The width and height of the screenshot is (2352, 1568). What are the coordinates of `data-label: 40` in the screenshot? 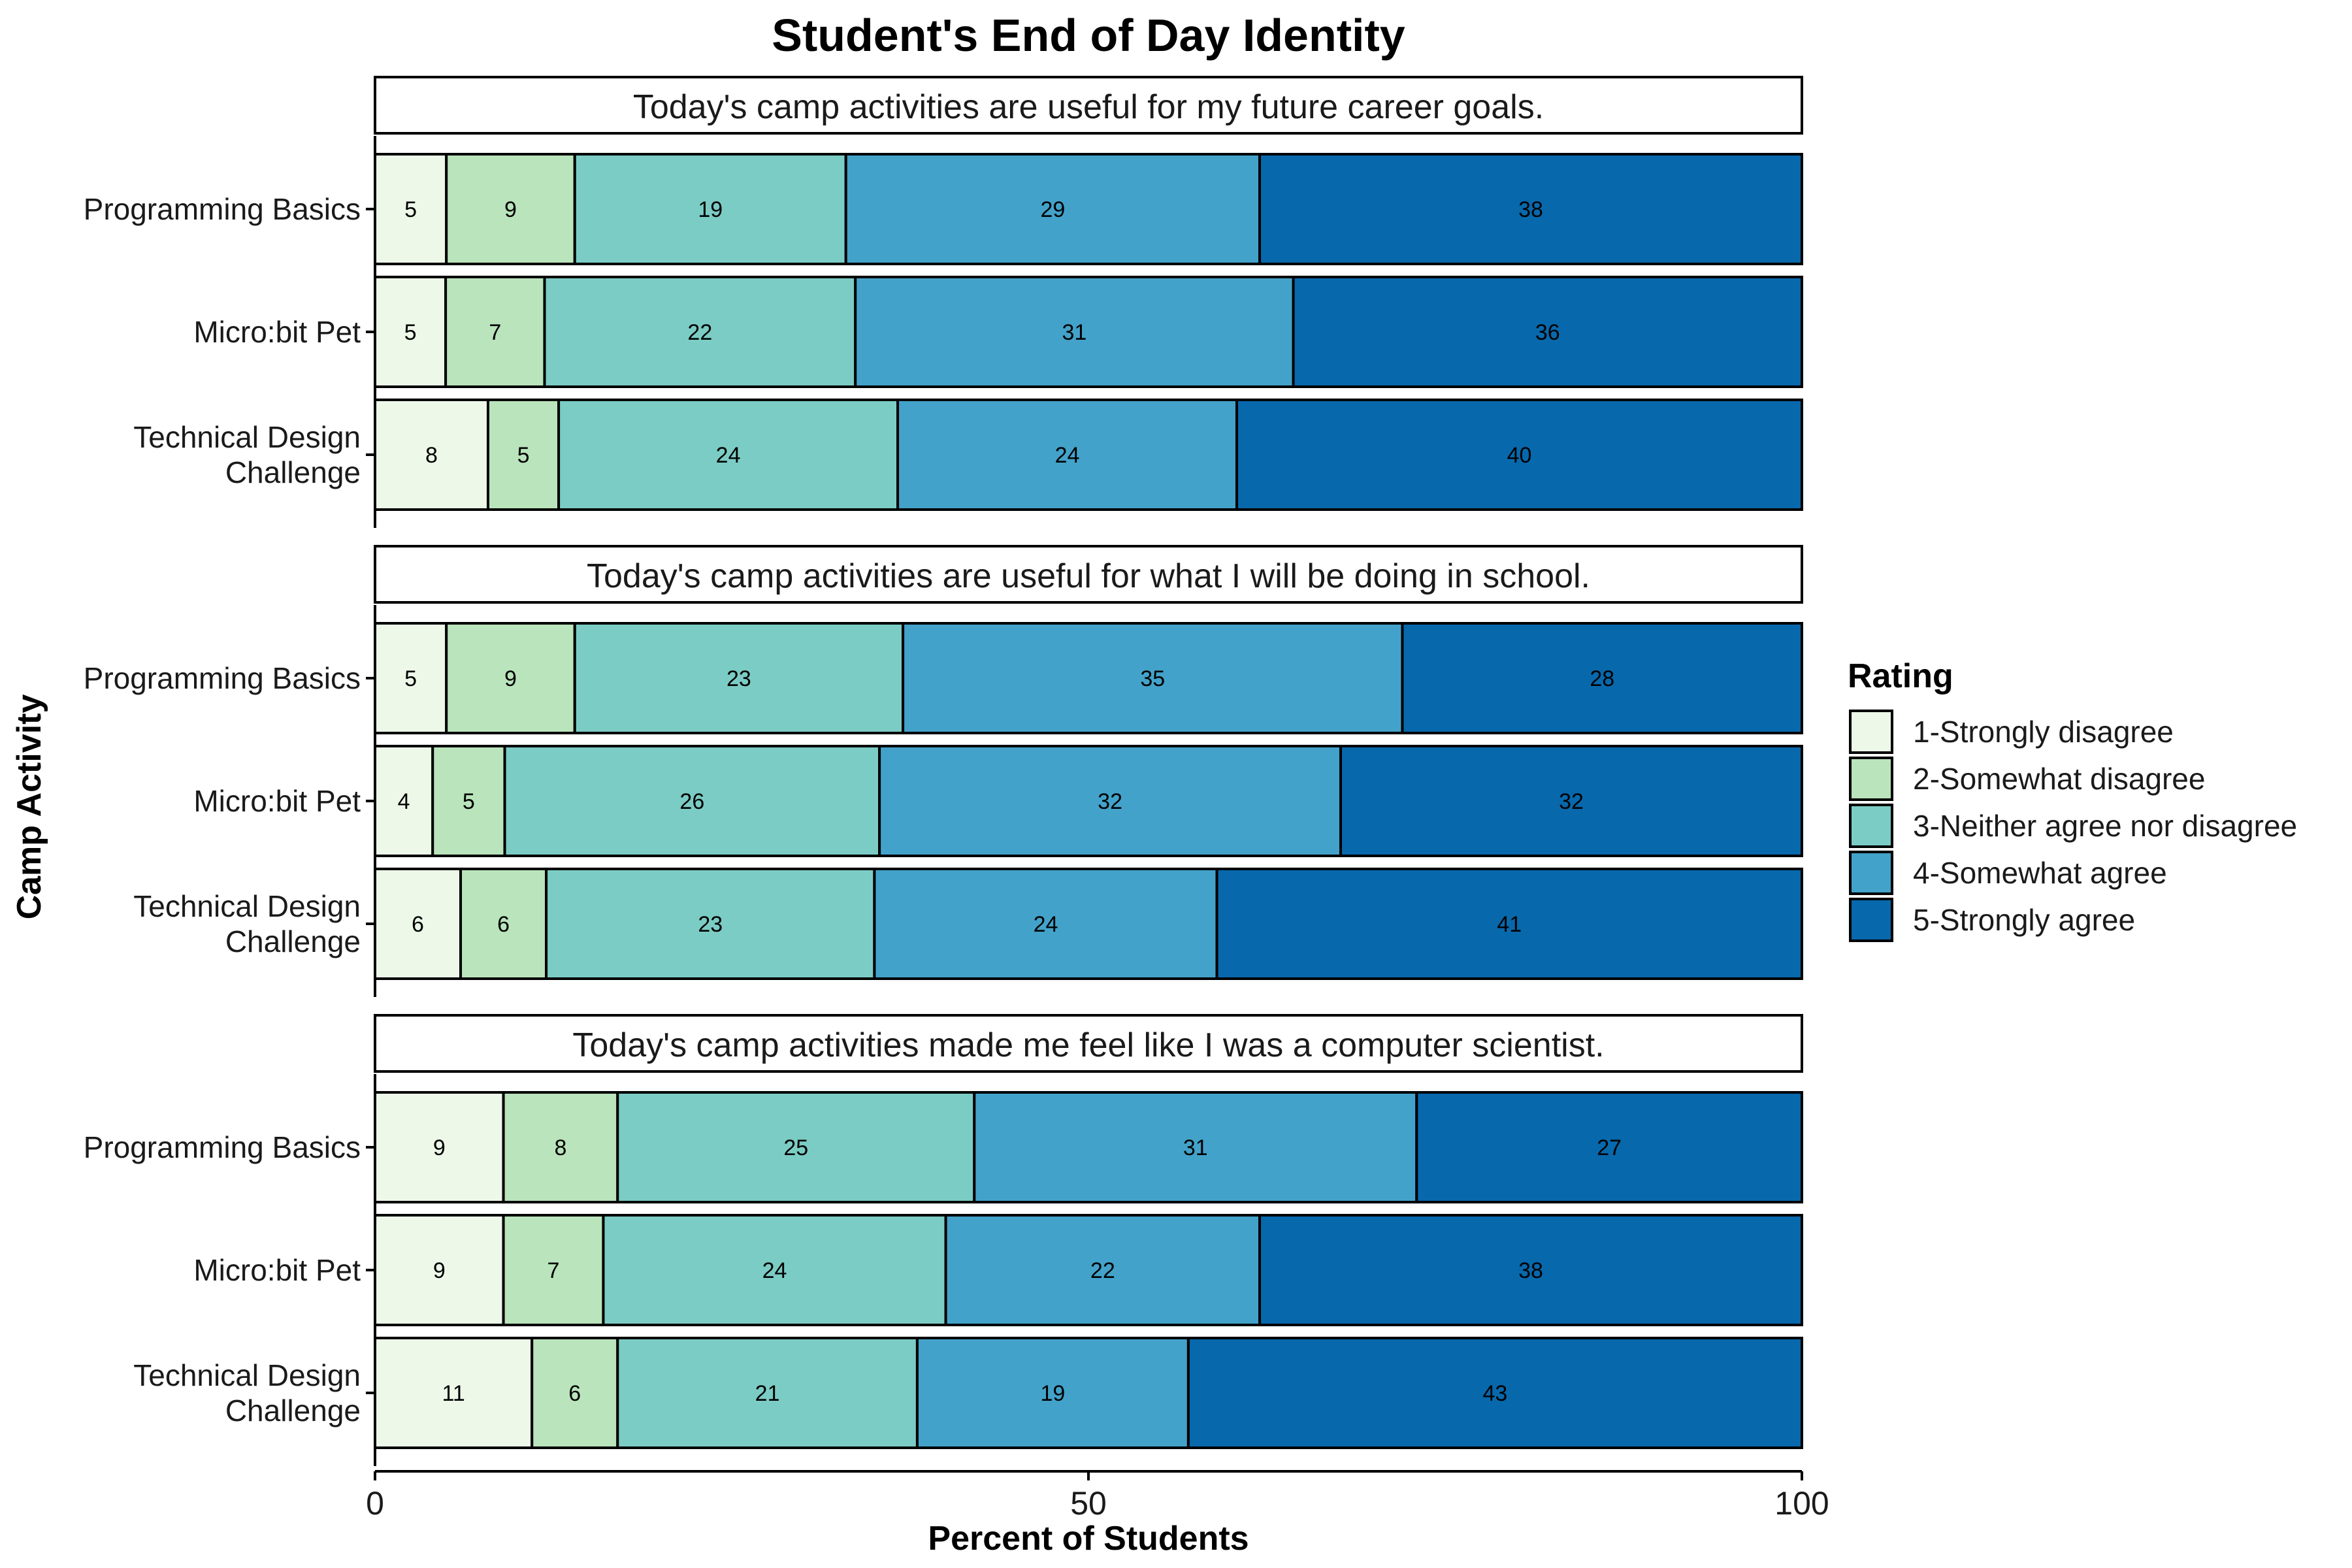 It's located at (1519, 455).